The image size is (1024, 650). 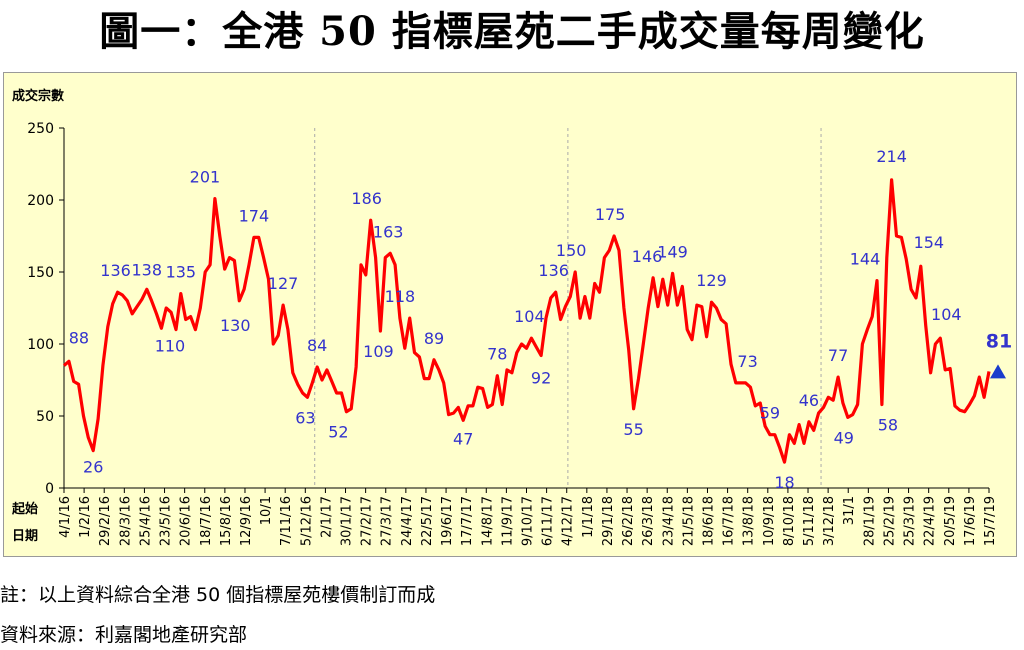 What do you see at coordinates (283, 283) in the screenshot?
I see `data-label: 127` at bounding box center [283, 283].